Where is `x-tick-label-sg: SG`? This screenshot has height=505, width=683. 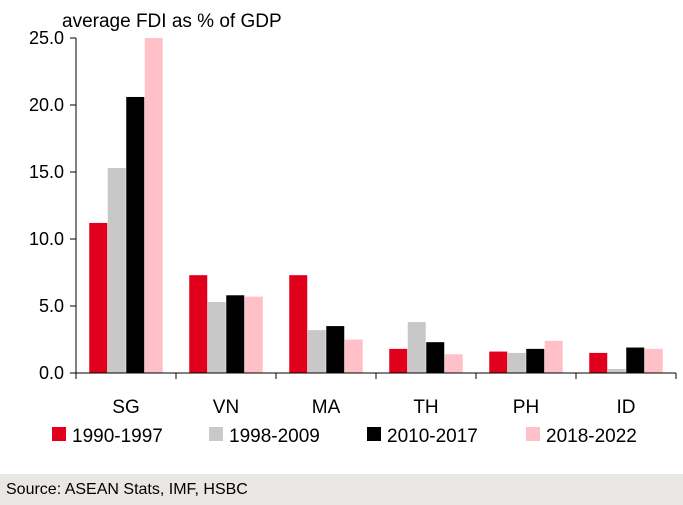 x-tick-label-sg: SG is located at coordinates (125, 407).